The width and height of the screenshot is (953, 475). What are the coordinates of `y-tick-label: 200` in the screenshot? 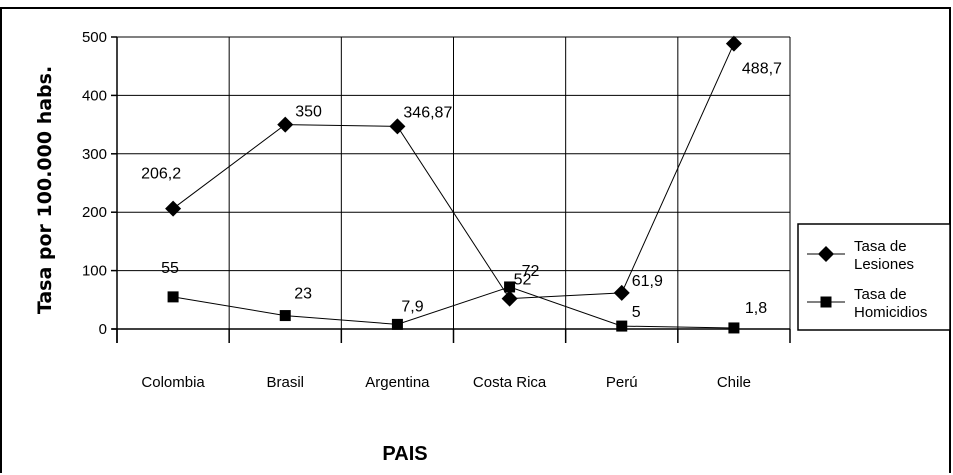 It's located at (94, 212).